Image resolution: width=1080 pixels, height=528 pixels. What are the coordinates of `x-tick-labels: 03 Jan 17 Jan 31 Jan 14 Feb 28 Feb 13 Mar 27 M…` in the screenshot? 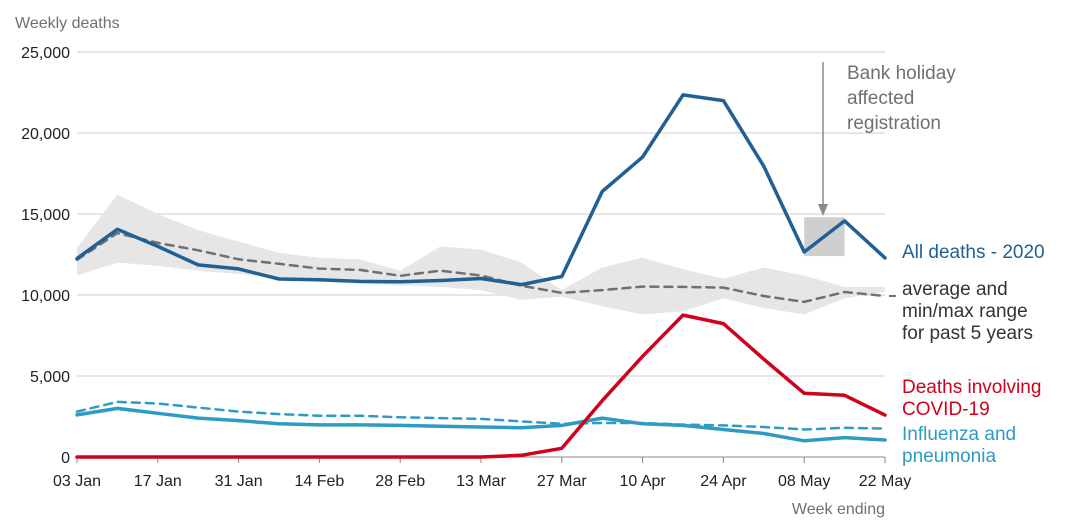 It's located at (482, 481).